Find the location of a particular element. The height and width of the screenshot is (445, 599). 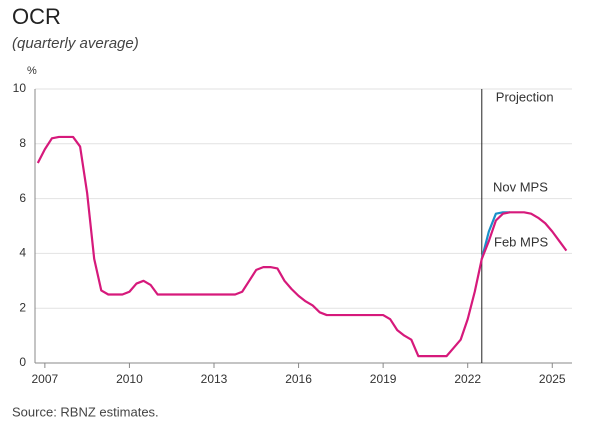

legend-label: Feb MPS is located at coordinates (521, 241).